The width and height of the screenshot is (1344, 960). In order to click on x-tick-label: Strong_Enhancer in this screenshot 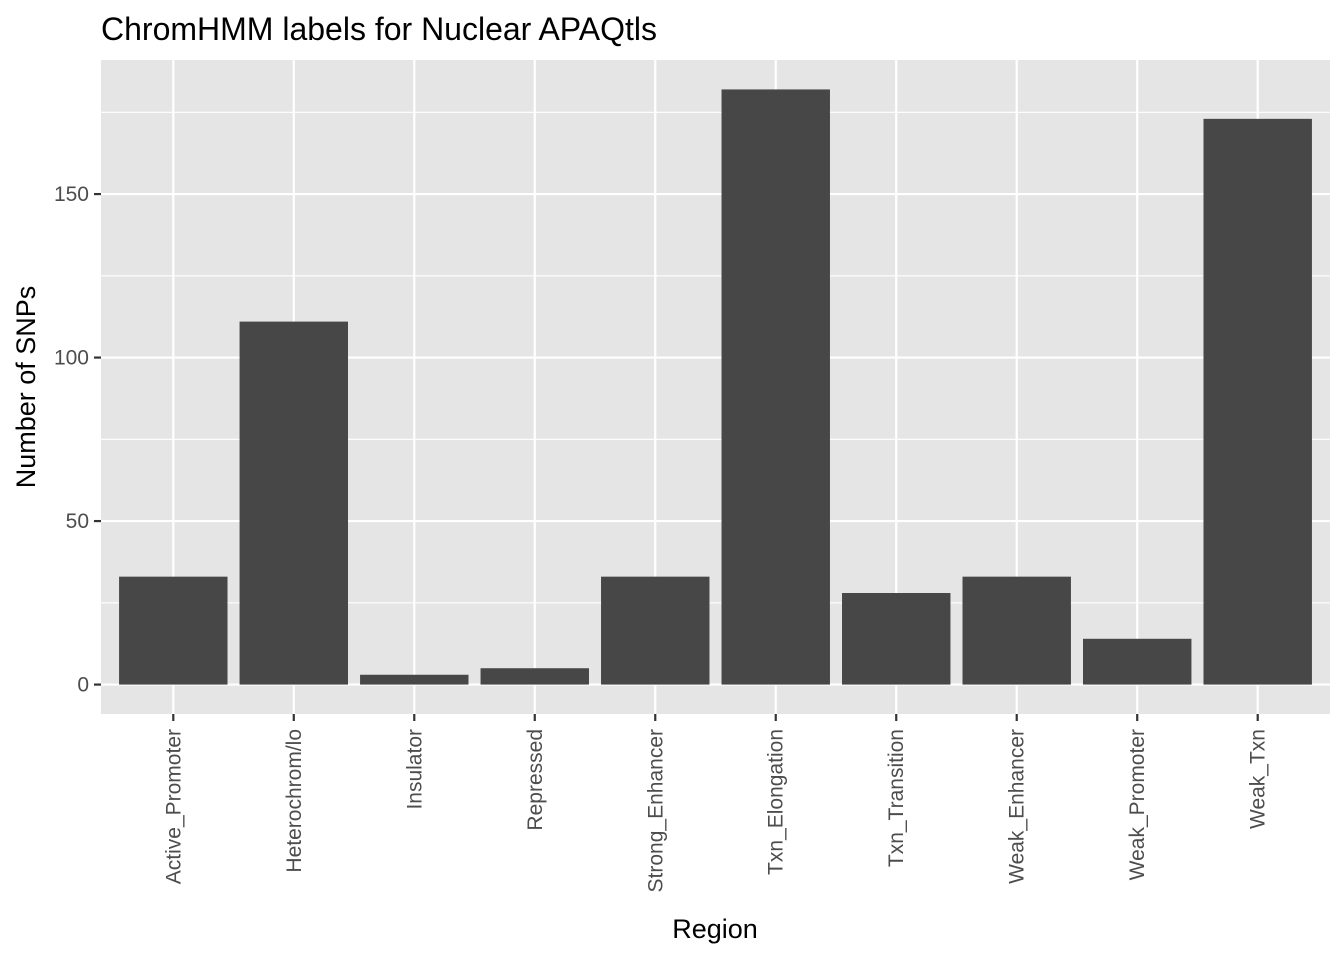, I will do `click(655, 810)`.